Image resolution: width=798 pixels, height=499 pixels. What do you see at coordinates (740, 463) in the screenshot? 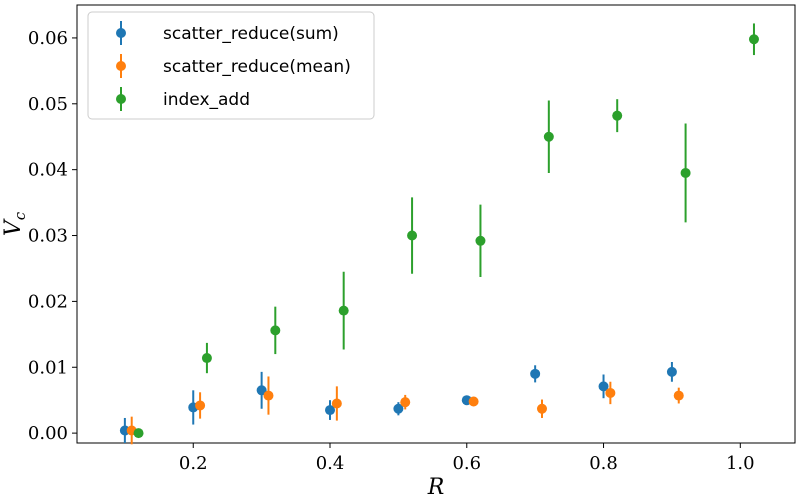
I see `x-tick-label: 1.0` at bounding box center [740, 463].